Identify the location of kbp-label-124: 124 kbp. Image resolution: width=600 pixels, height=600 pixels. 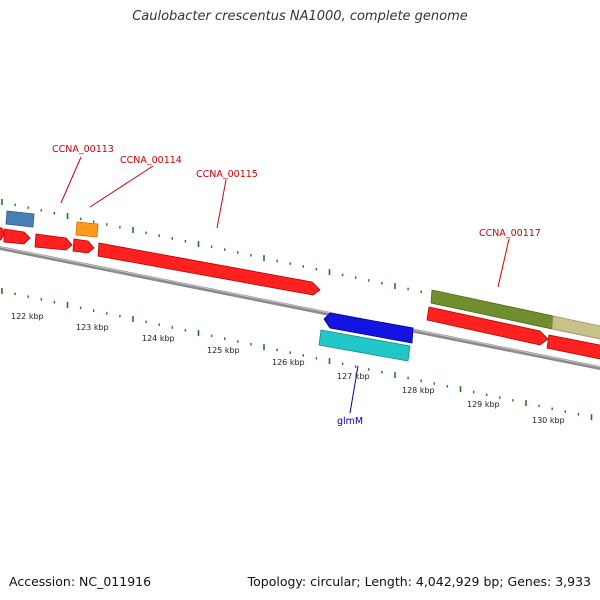
(158, 338).